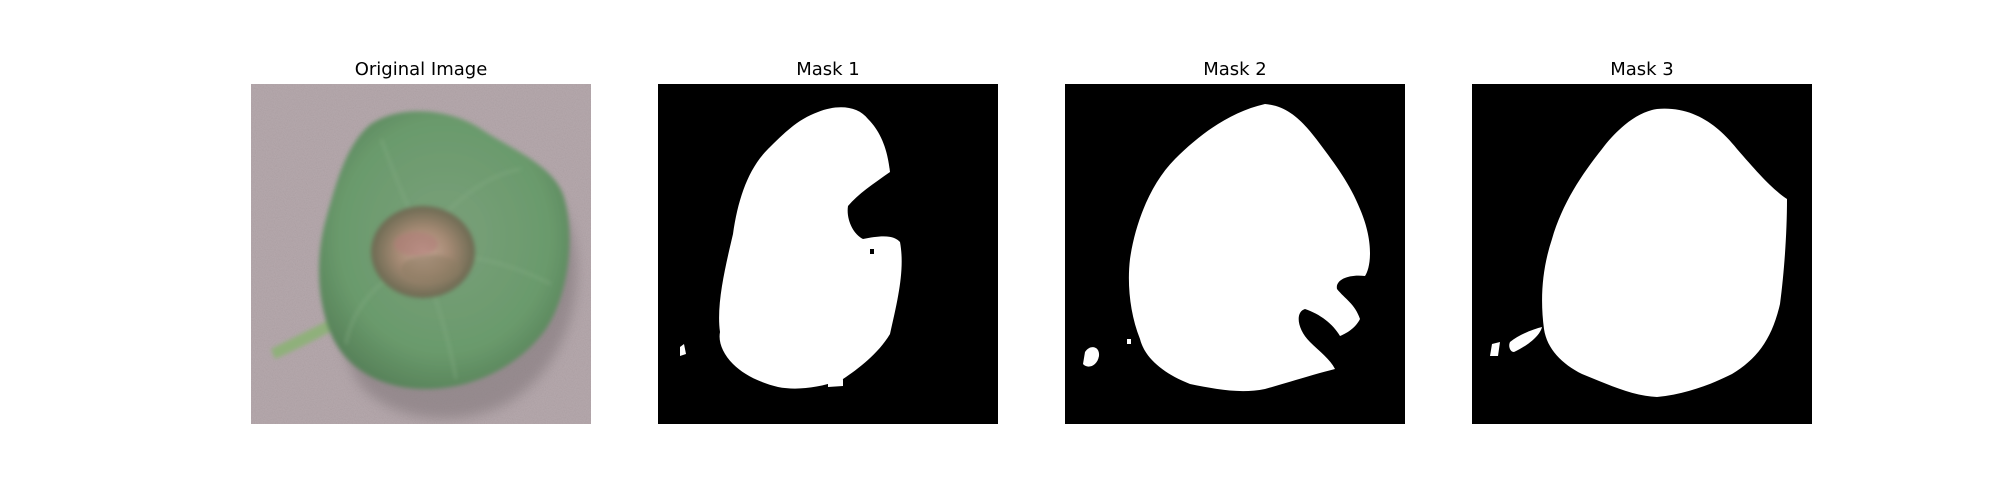  What do you see at coordinates (1642, 69) in the screenshot?
I see `panel-title: Mask 3` at bounding box center [1642, 69].